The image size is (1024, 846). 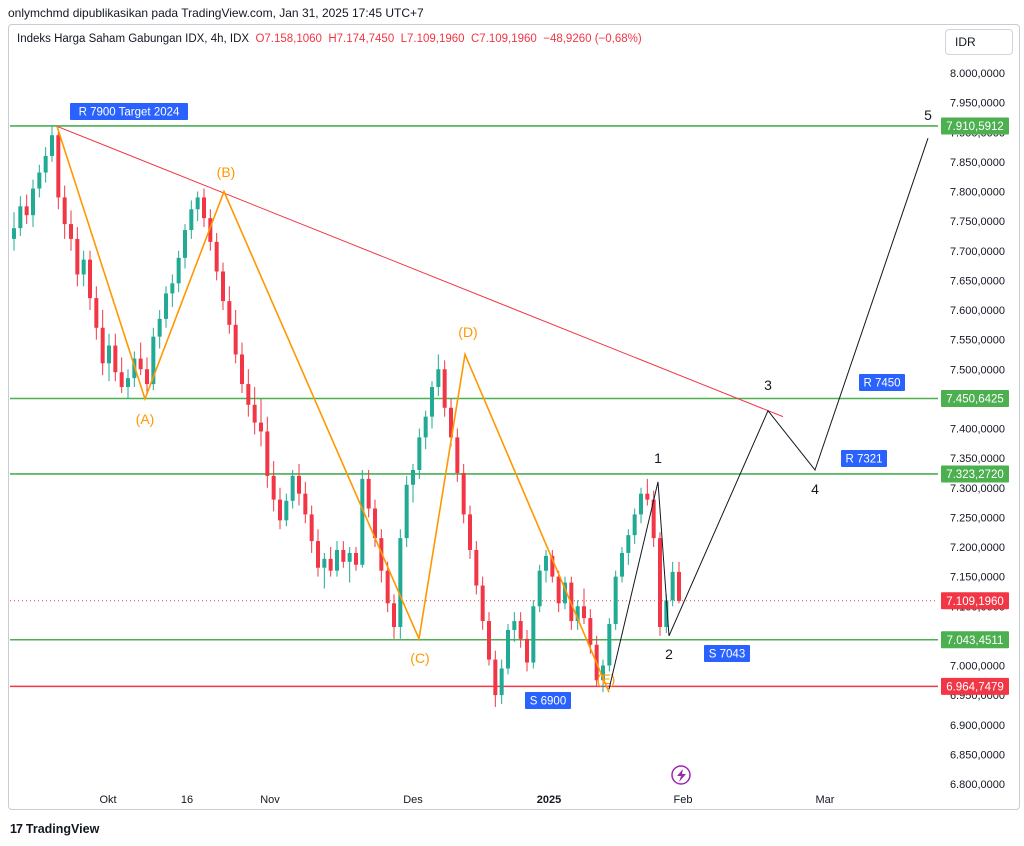 What do you see at coordinates (977, 755) in the screenshot?
I see `y-tick-label: 6.850,0000` at bounding box center [977, 755].